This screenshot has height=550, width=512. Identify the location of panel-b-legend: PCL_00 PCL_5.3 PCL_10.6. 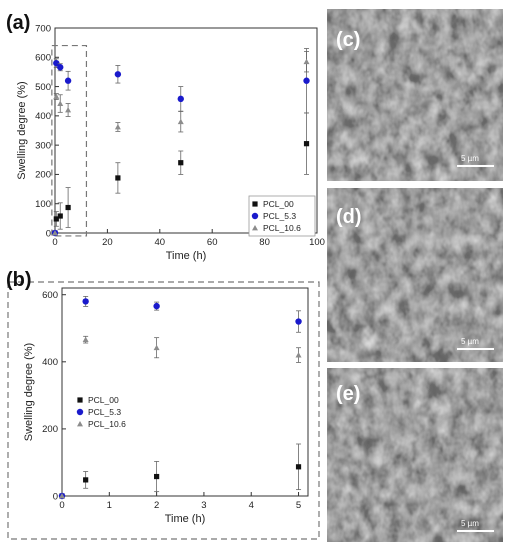
(101, 412).